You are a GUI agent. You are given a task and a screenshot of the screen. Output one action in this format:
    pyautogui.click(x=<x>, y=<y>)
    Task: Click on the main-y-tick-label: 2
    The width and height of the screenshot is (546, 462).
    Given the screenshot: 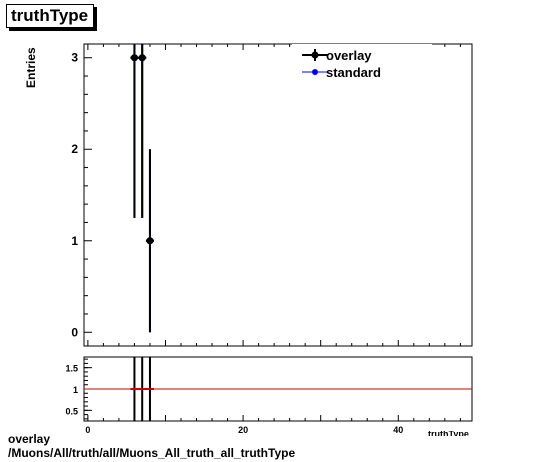 What is the action you would take?
    pyautogui.click(x=74, y=149)
    